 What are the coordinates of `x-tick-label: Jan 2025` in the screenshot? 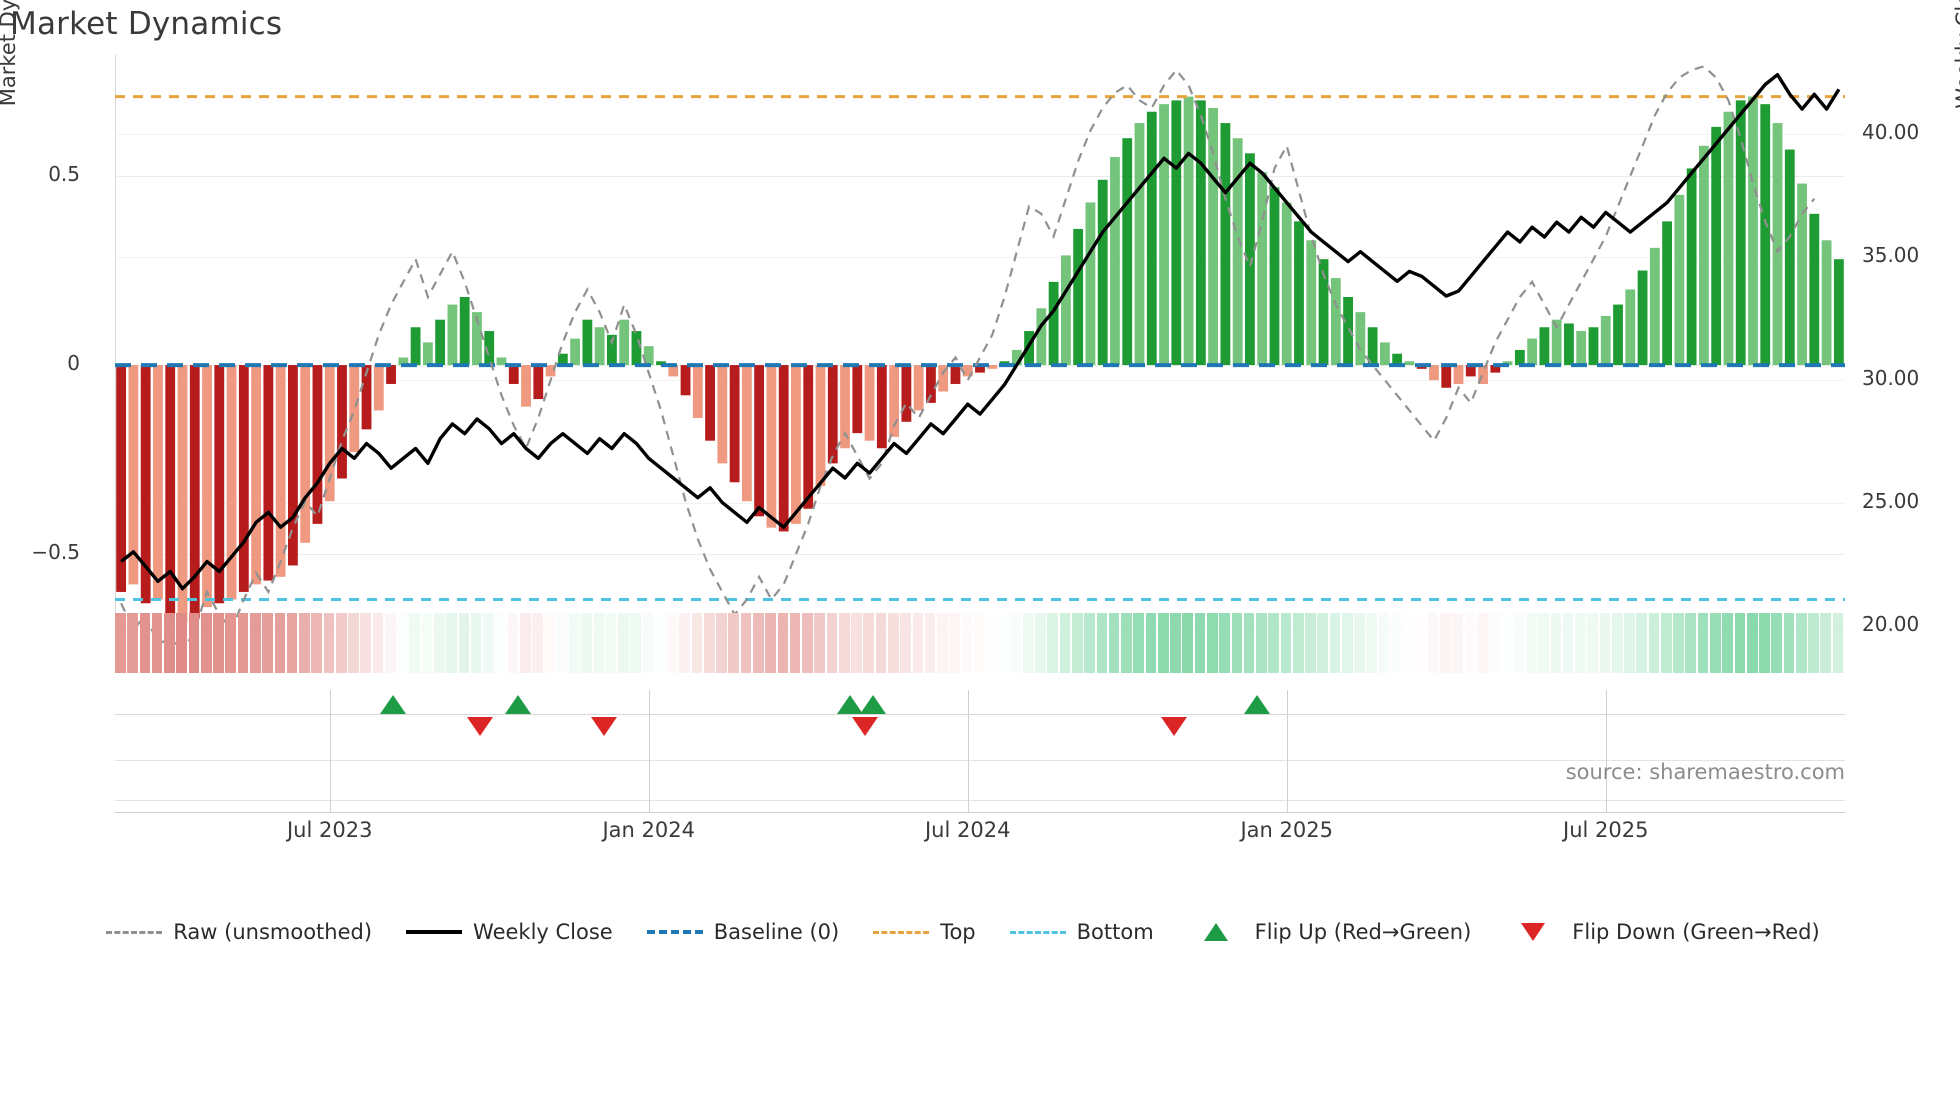 It's located at (1286, 830).